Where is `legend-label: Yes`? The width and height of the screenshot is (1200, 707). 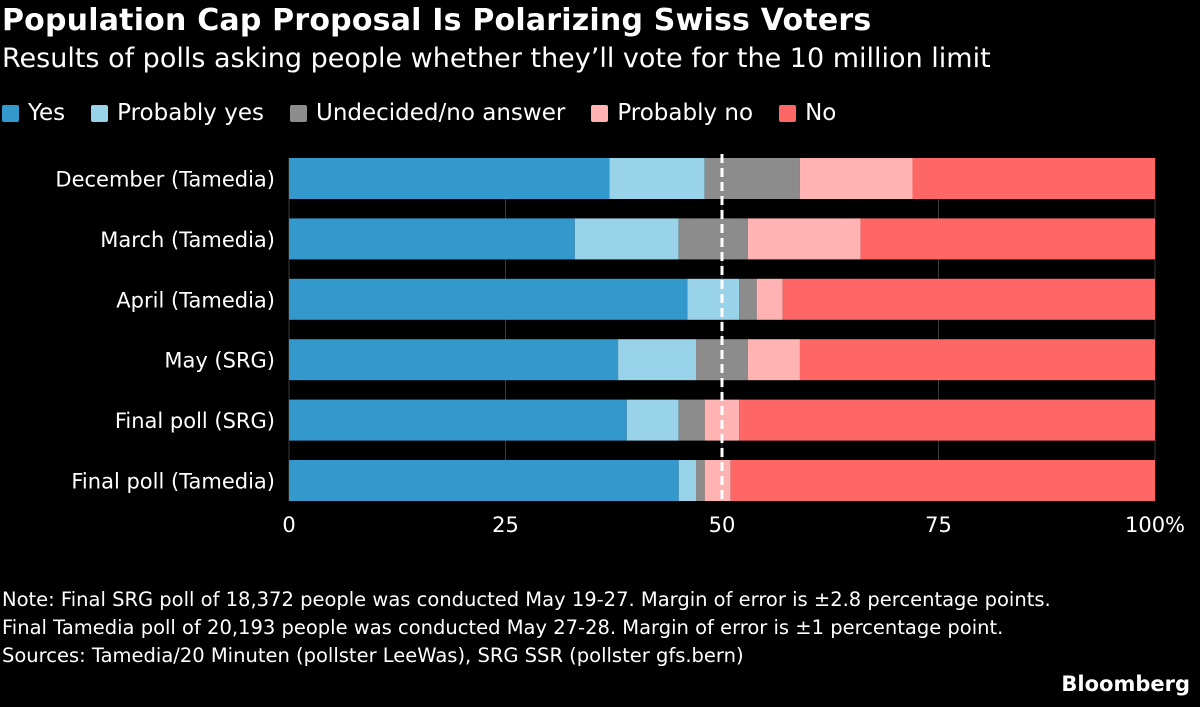
legend-label: Yes is located at coordinates (47, 113).